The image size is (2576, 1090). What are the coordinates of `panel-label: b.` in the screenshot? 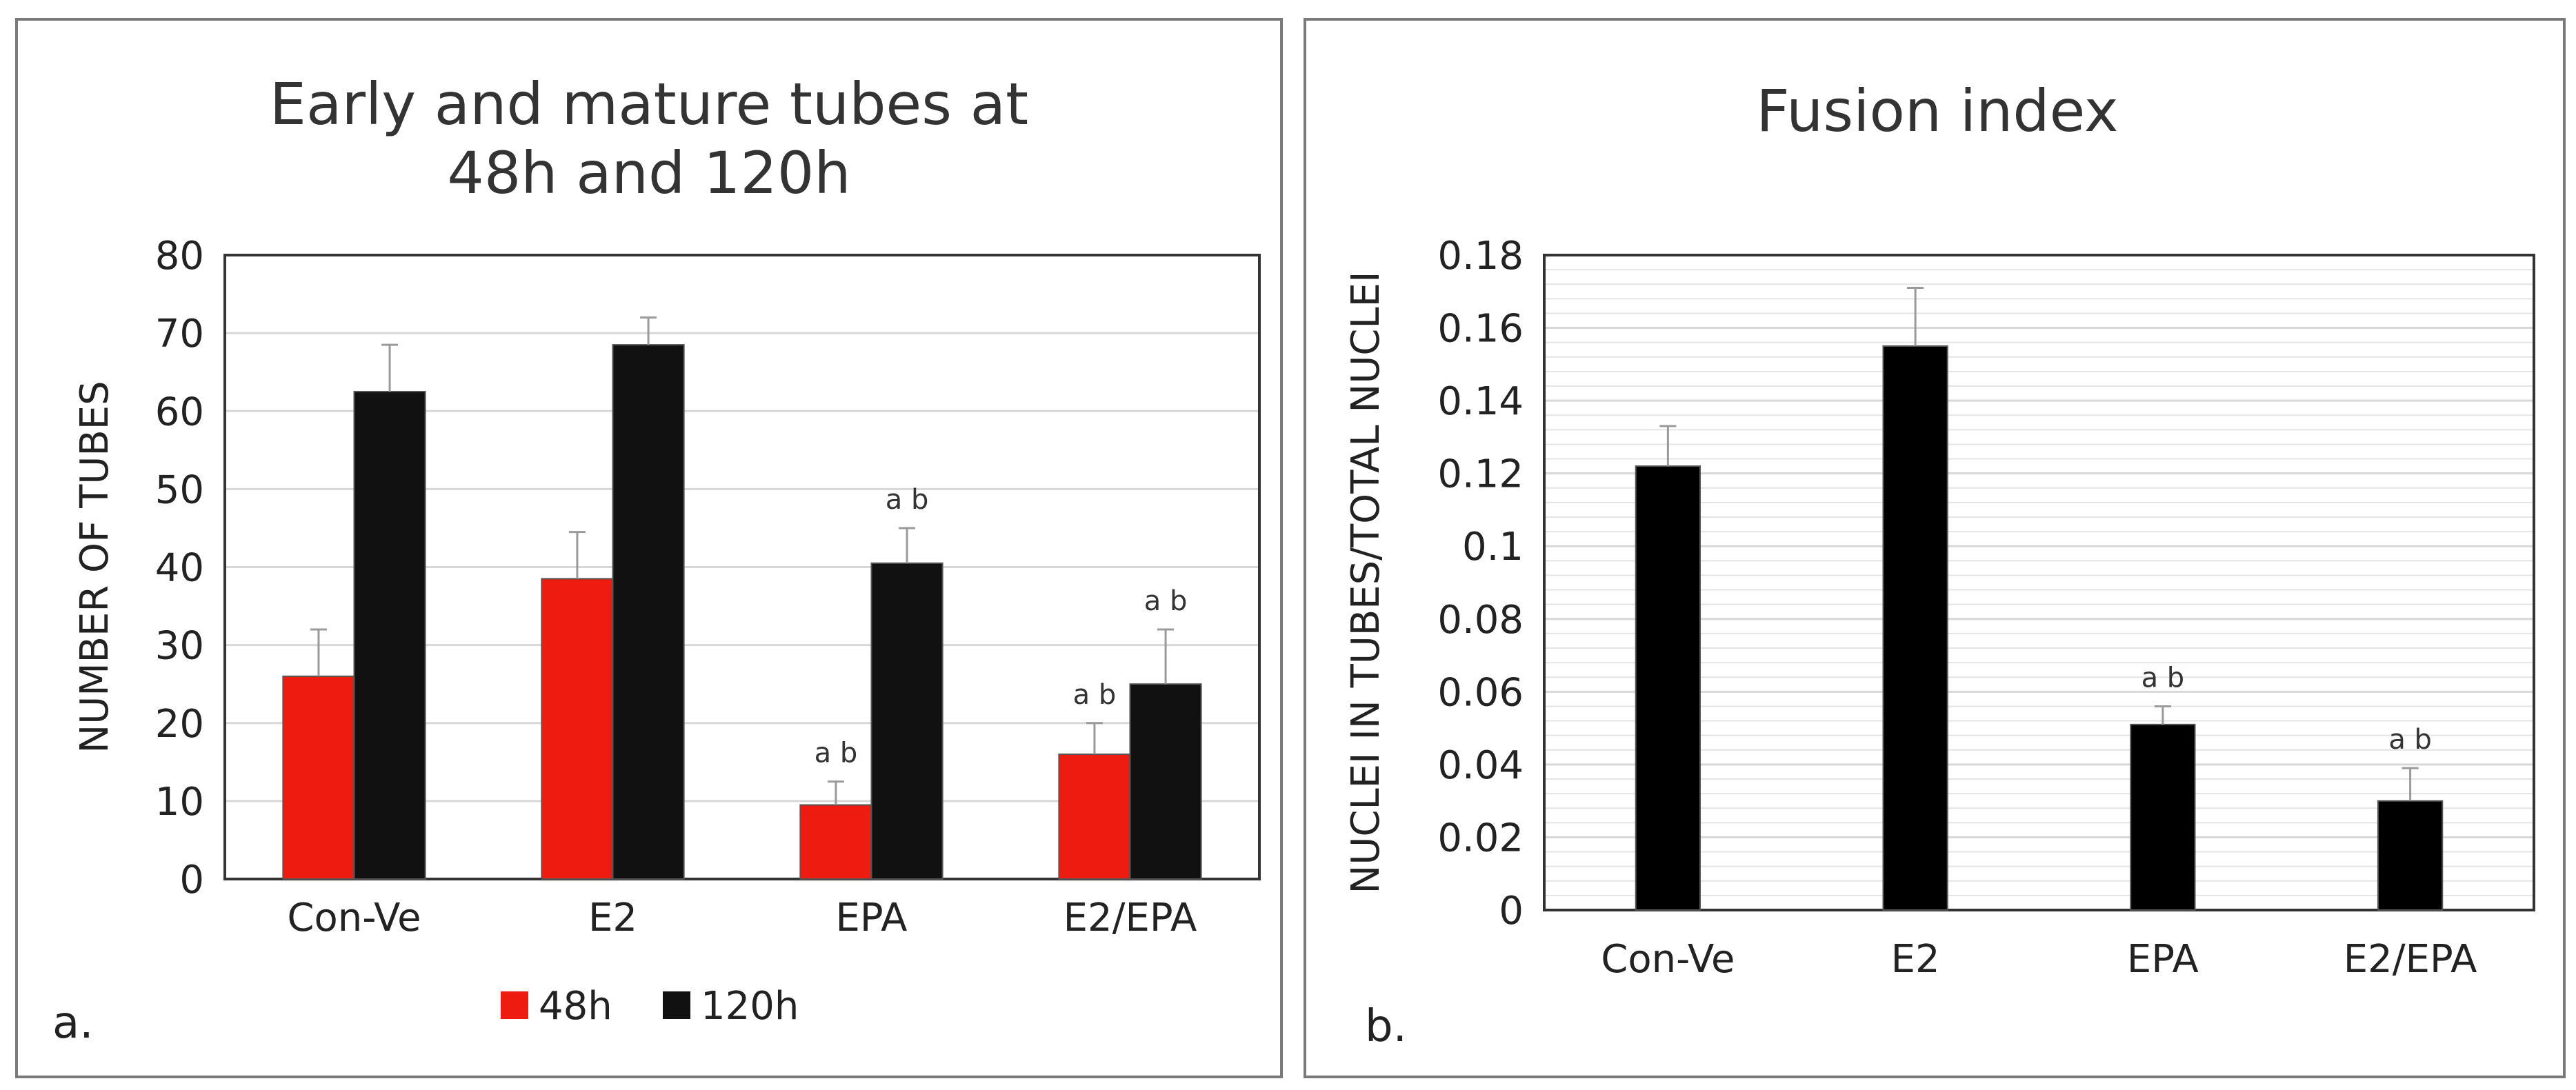 It's located at (1386, 1026).